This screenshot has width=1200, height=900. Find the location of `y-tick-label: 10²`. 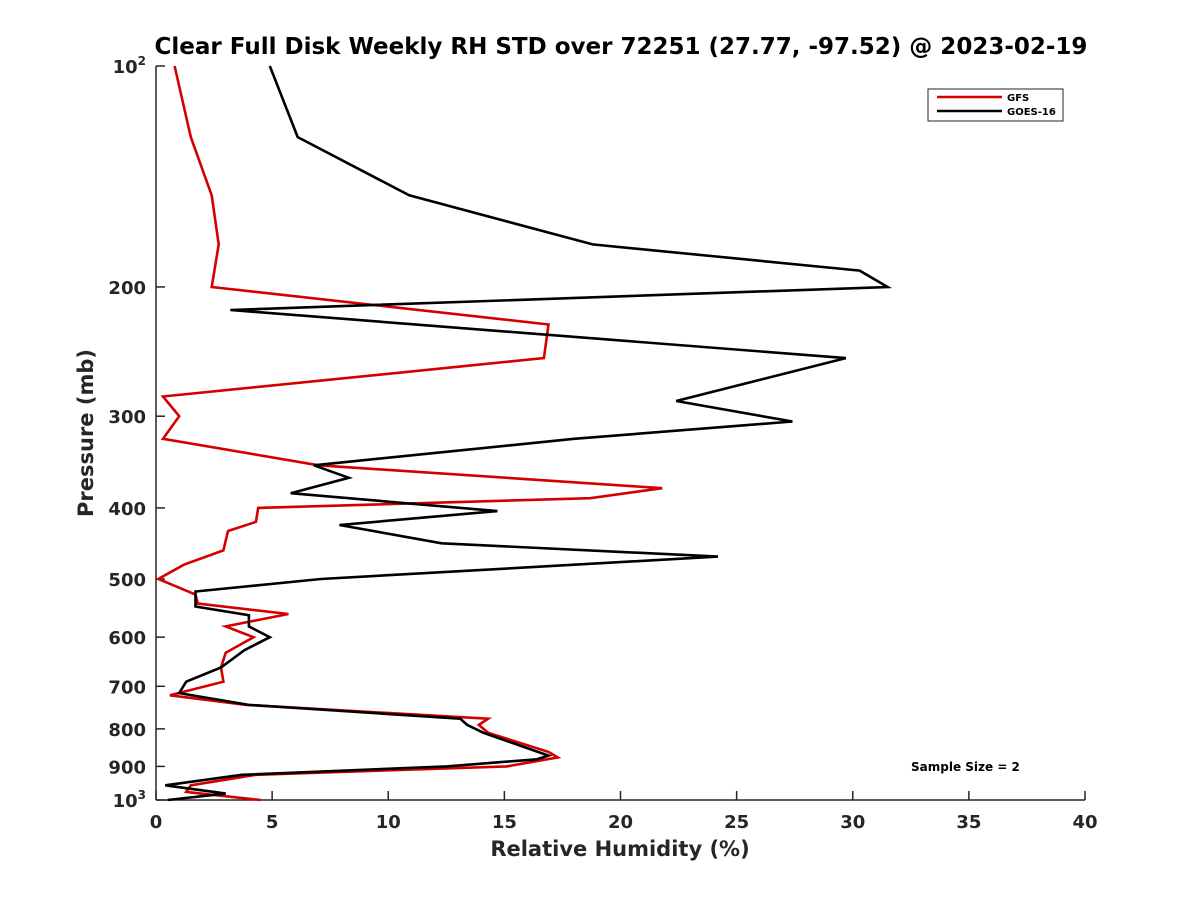

y-tick-label: 10² is located at coordinates (129, 66).